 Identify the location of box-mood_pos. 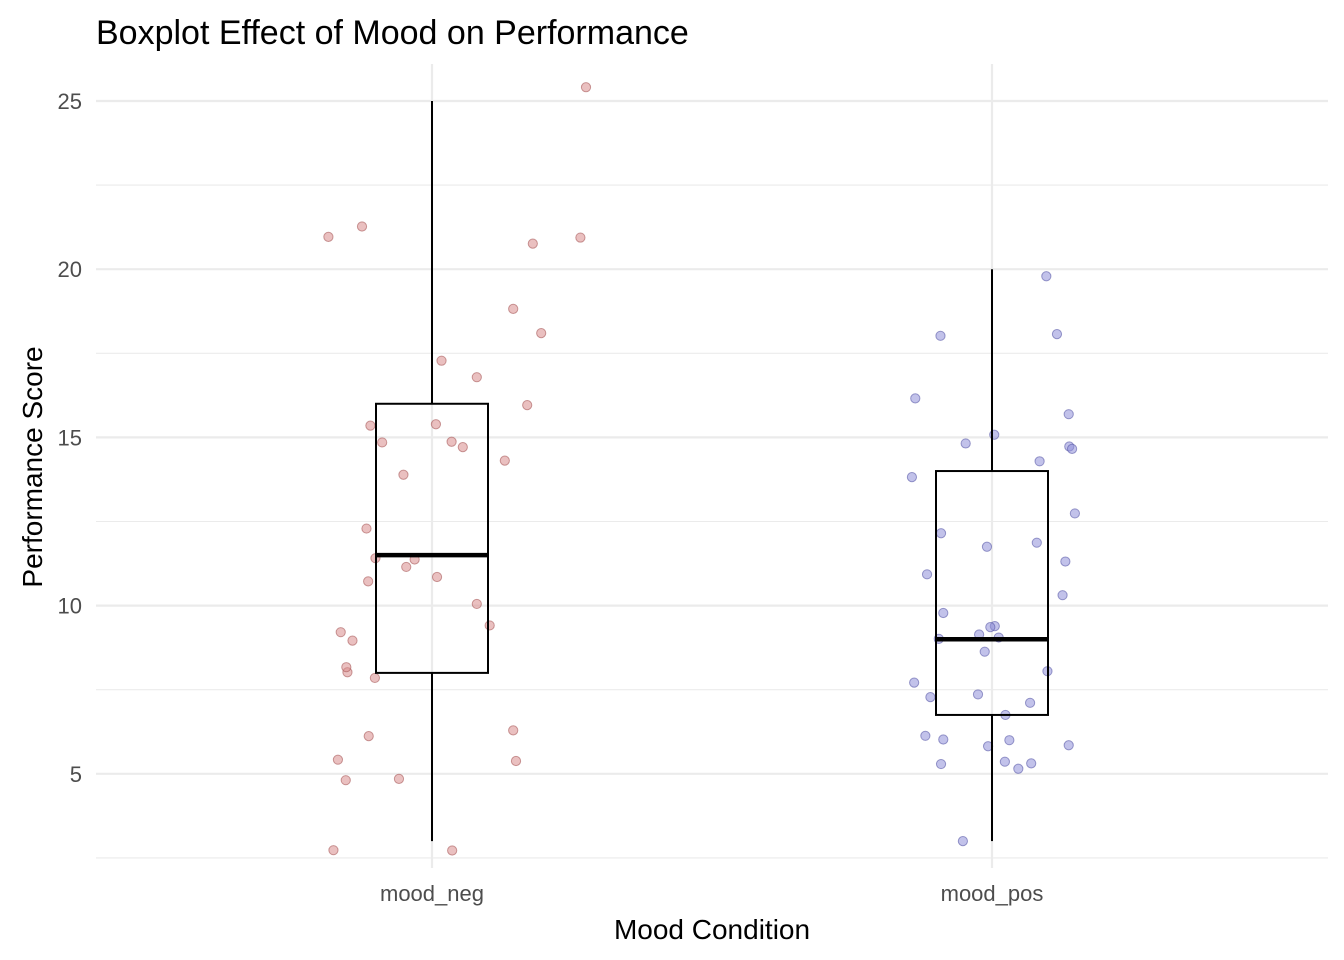
(992, 555).